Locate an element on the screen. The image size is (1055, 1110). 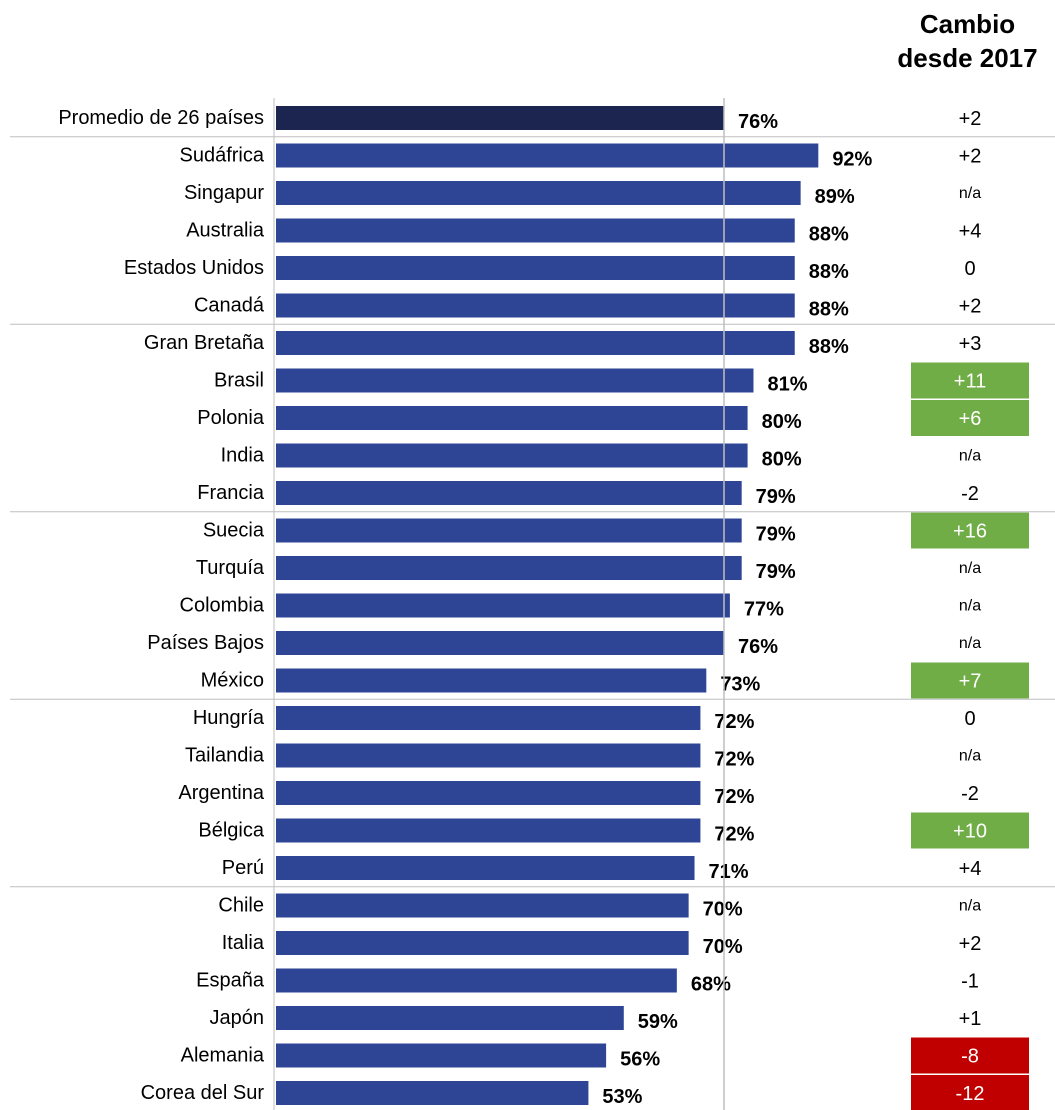
category-label: México is located at coordinates (232, 681).